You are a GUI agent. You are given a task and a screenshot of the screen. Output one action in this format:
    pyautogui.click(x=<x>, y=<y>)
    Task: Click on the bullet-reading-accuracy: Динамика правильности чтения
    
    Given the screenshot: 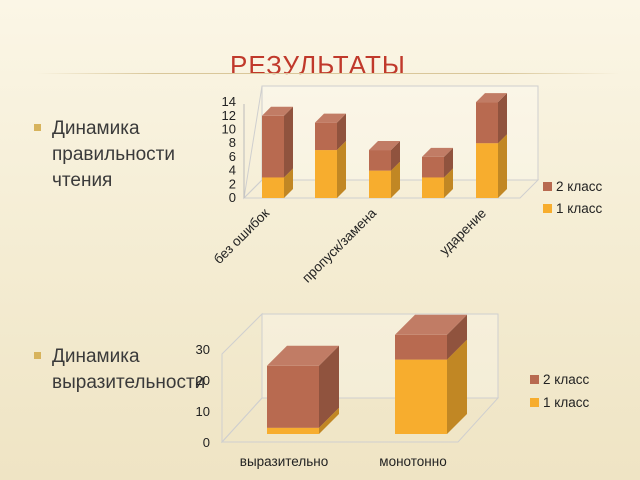 What is the action you would take?
    pyautogui.click(x=113, y=154)
    